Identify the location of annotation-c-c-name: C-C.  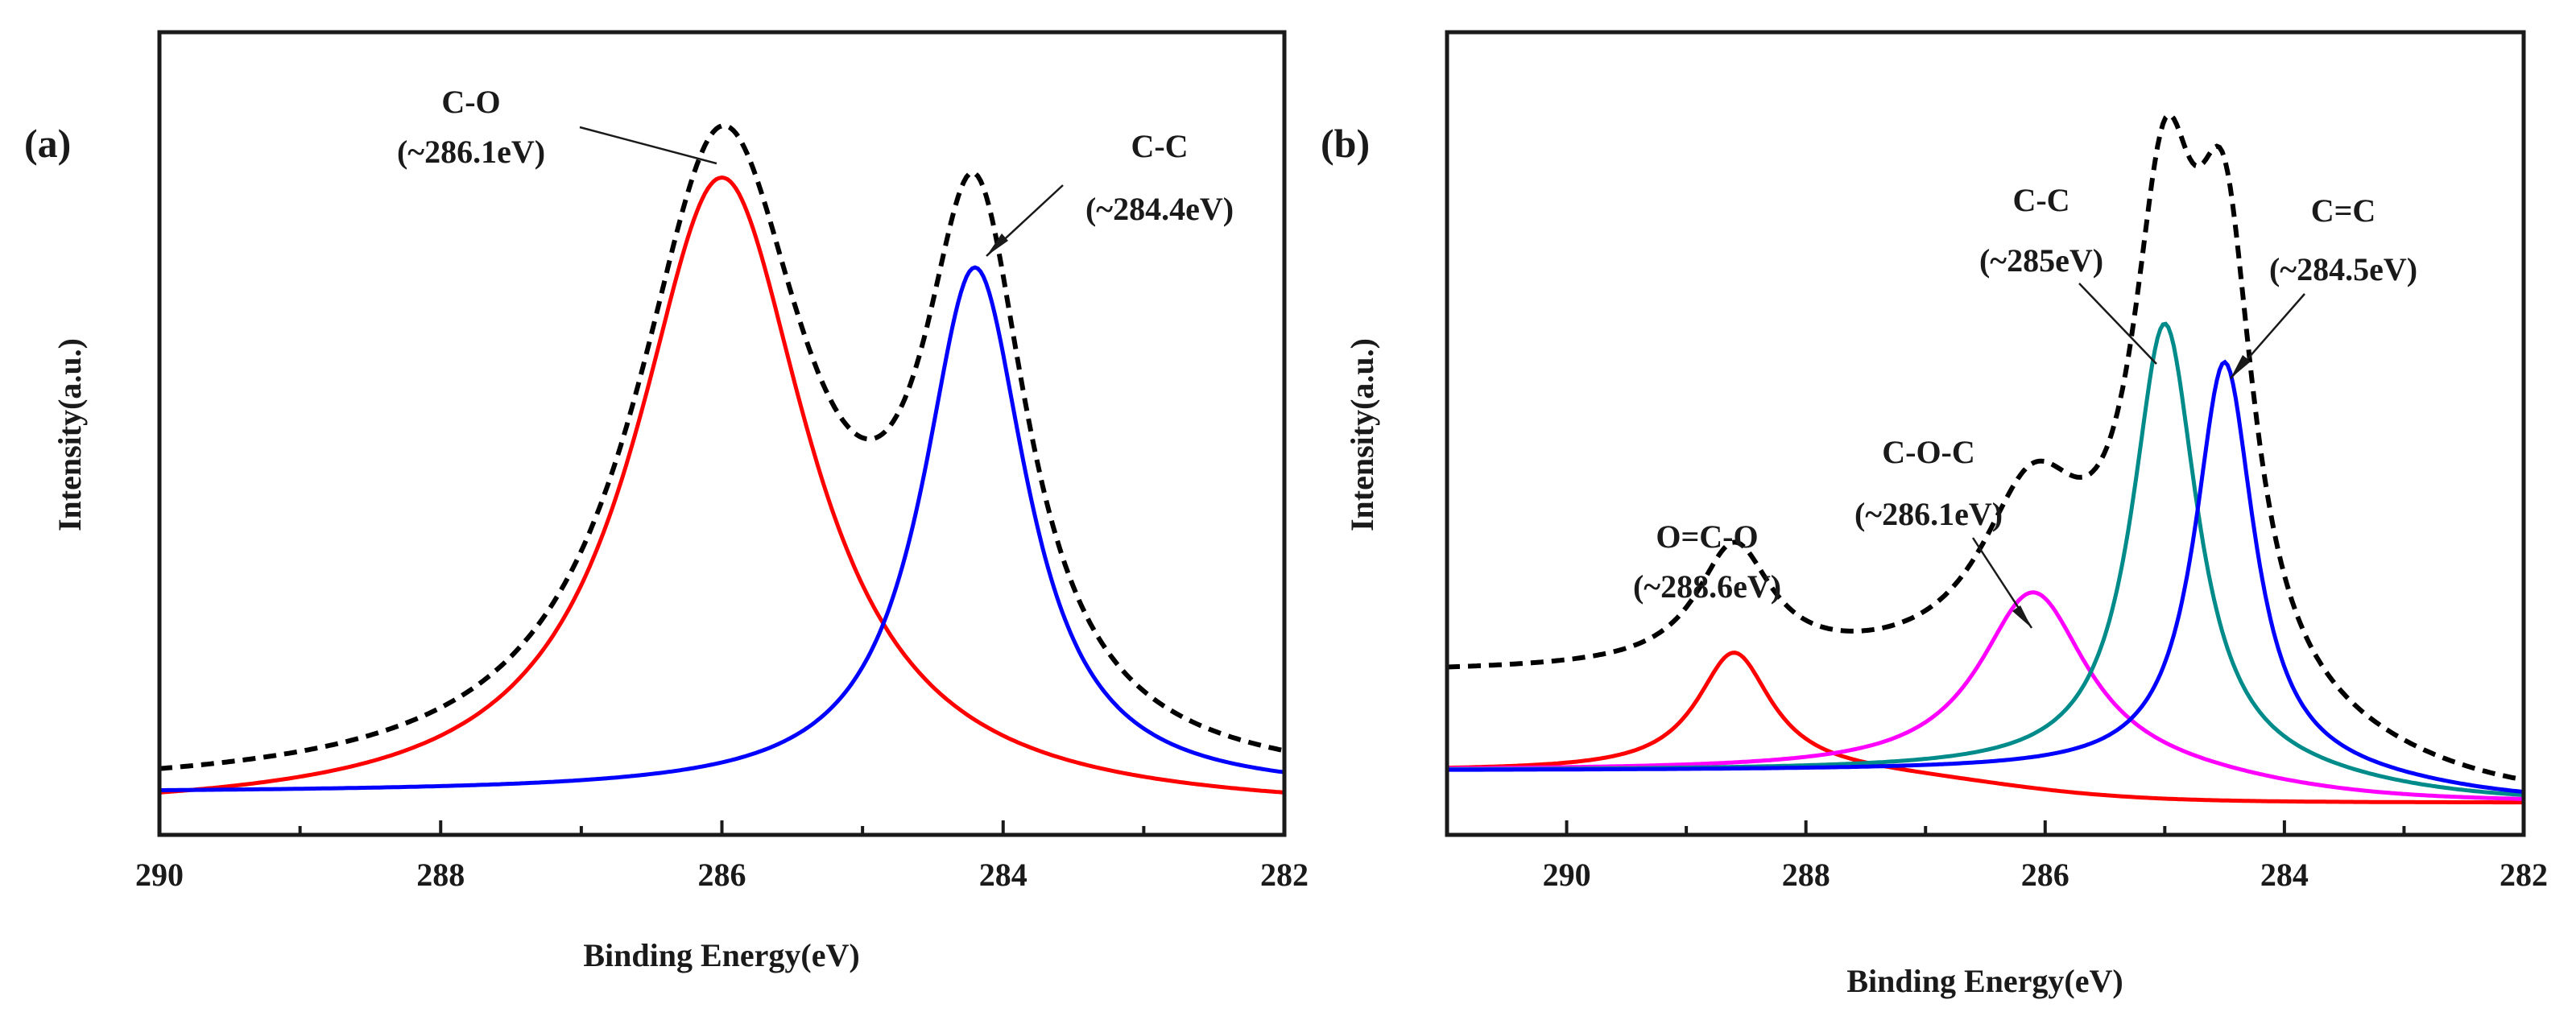
(1159, 146).